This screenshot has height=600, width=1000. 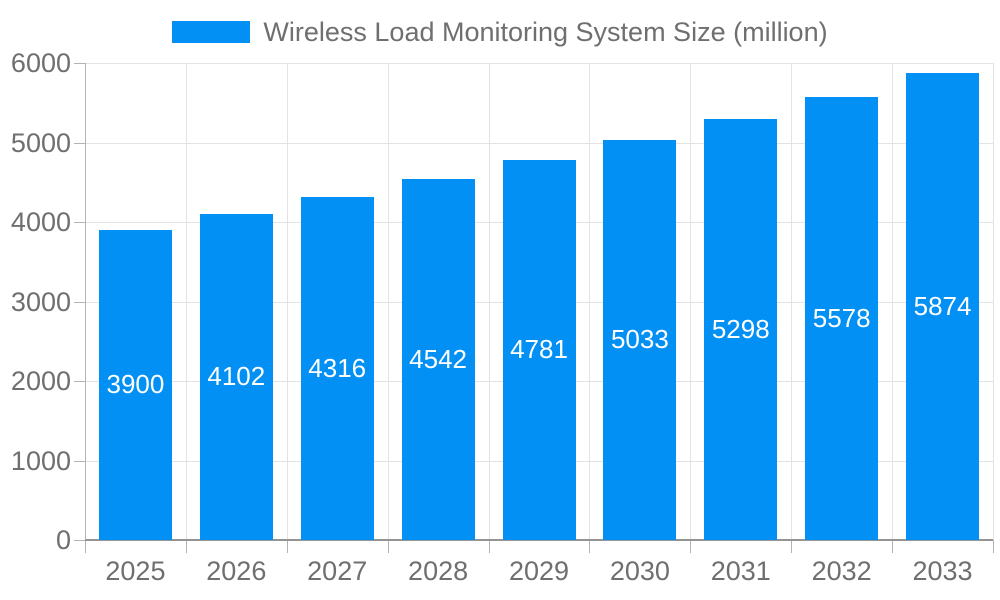 I want to click on bar-value-label: 5874, so click(x=942, y=306).